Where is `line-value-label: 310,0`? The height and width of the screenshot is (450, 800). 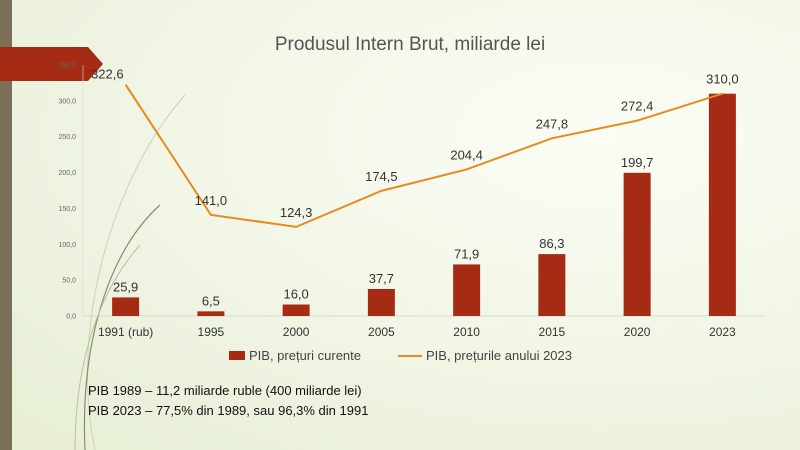 line-value-label: 310,0 is located at coordinates (722, 79).